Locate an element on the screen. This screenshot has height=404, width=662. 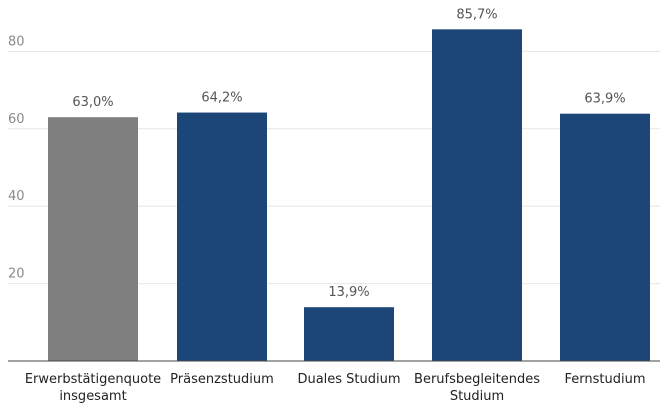
y-tick-label: 60 is located at coordinates (16, 119).